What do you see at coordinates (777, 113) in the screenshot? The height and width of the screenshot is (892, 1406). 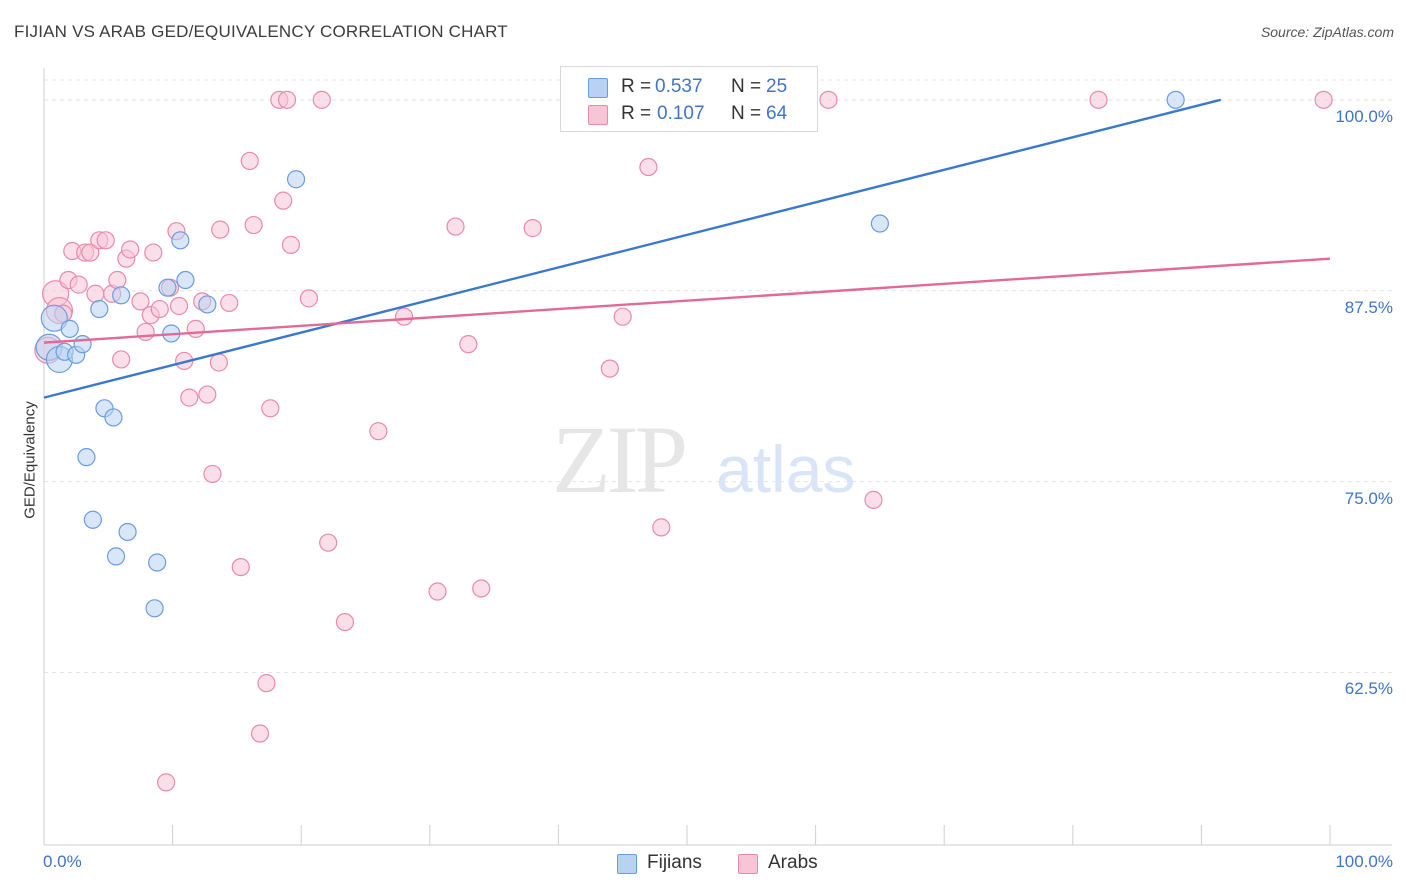 I see `legend-n-value: 64` at bounding box center [777, 113].